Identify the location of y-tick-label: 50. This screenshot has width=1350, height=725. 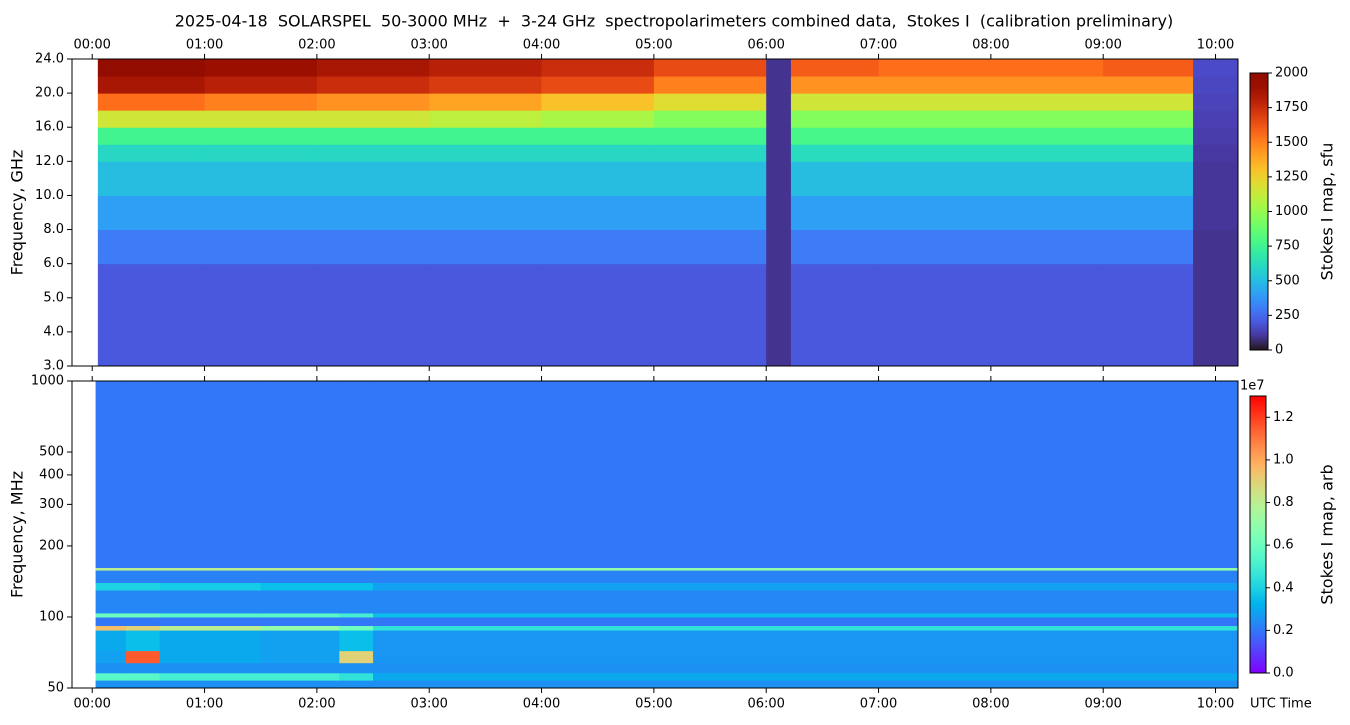
(55, 688).